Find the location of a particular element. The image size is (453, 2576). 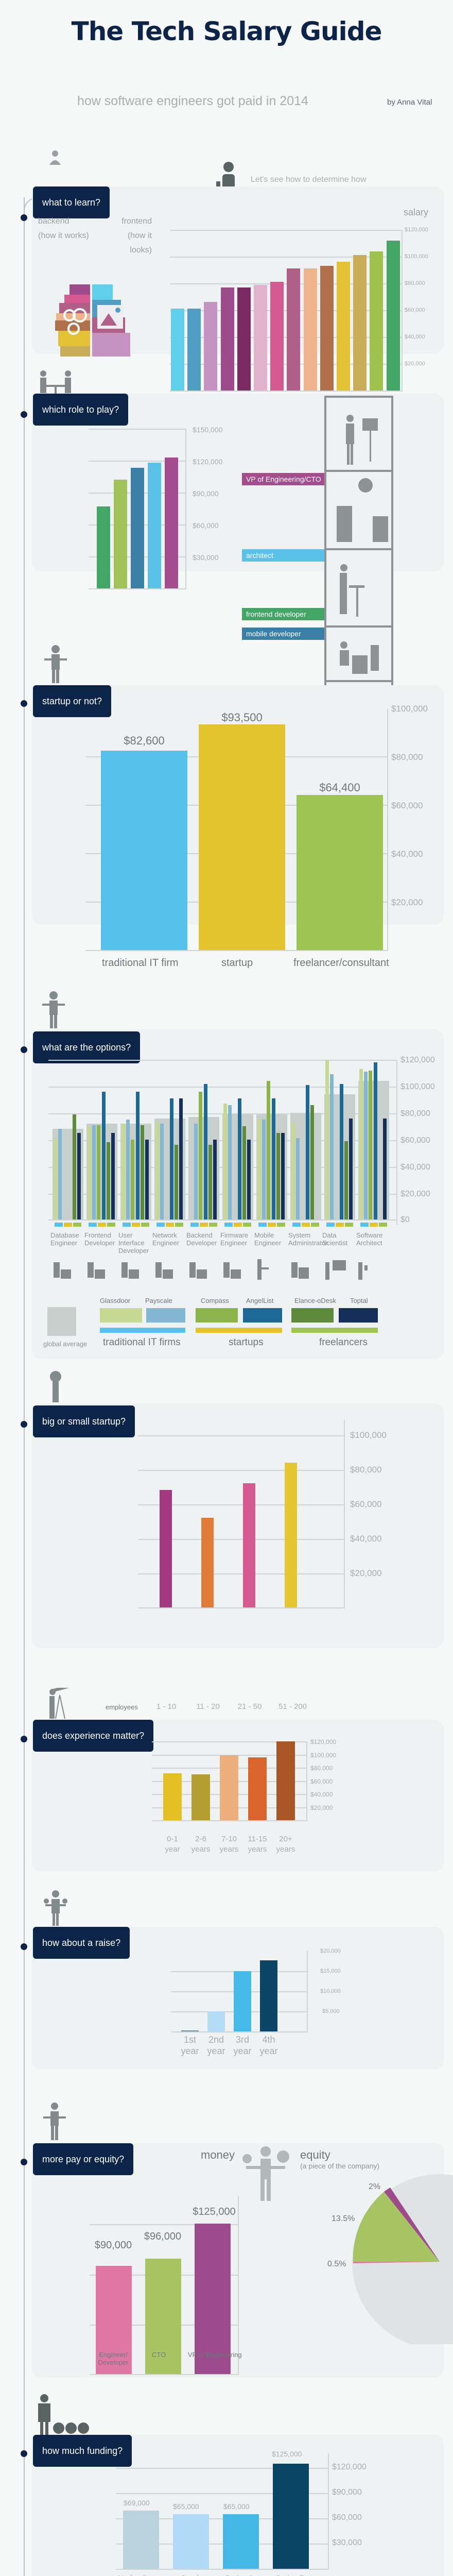

standing-desk-icon is located at coordinates (352, 590).